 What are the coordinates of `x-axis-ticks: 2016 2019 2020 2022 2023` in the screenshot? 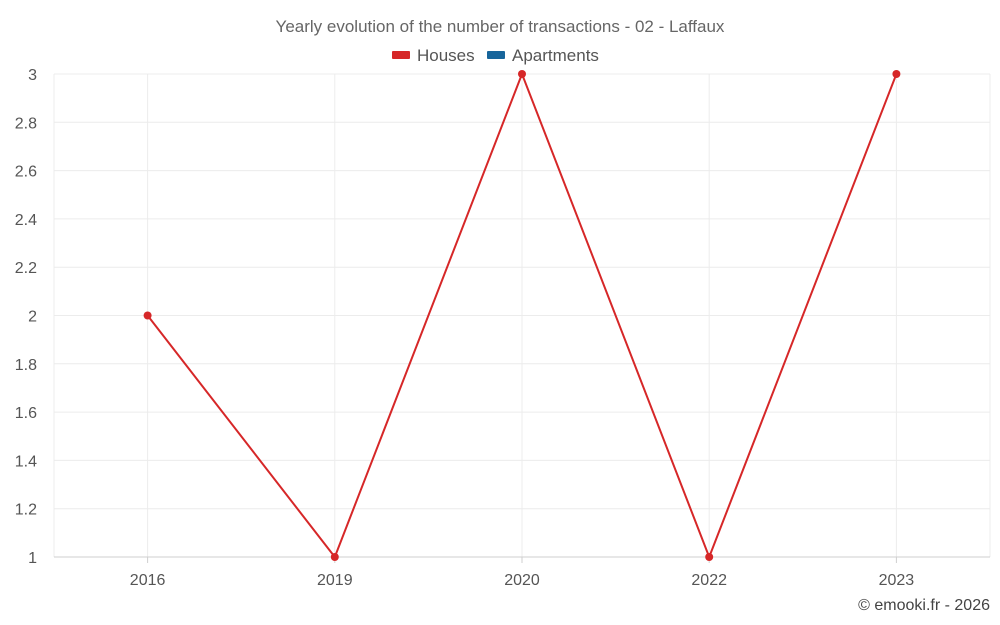 It's located at (522, 573).